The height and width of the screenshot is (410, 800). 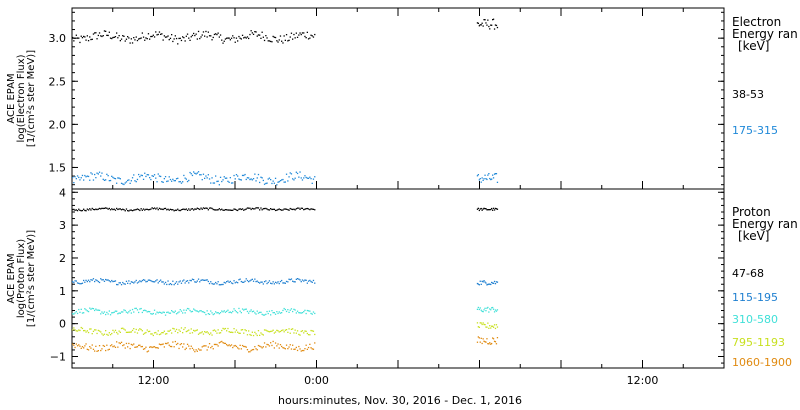 I want to click on legend-entry-310-580: 310-580, so click(x=755, y=319).